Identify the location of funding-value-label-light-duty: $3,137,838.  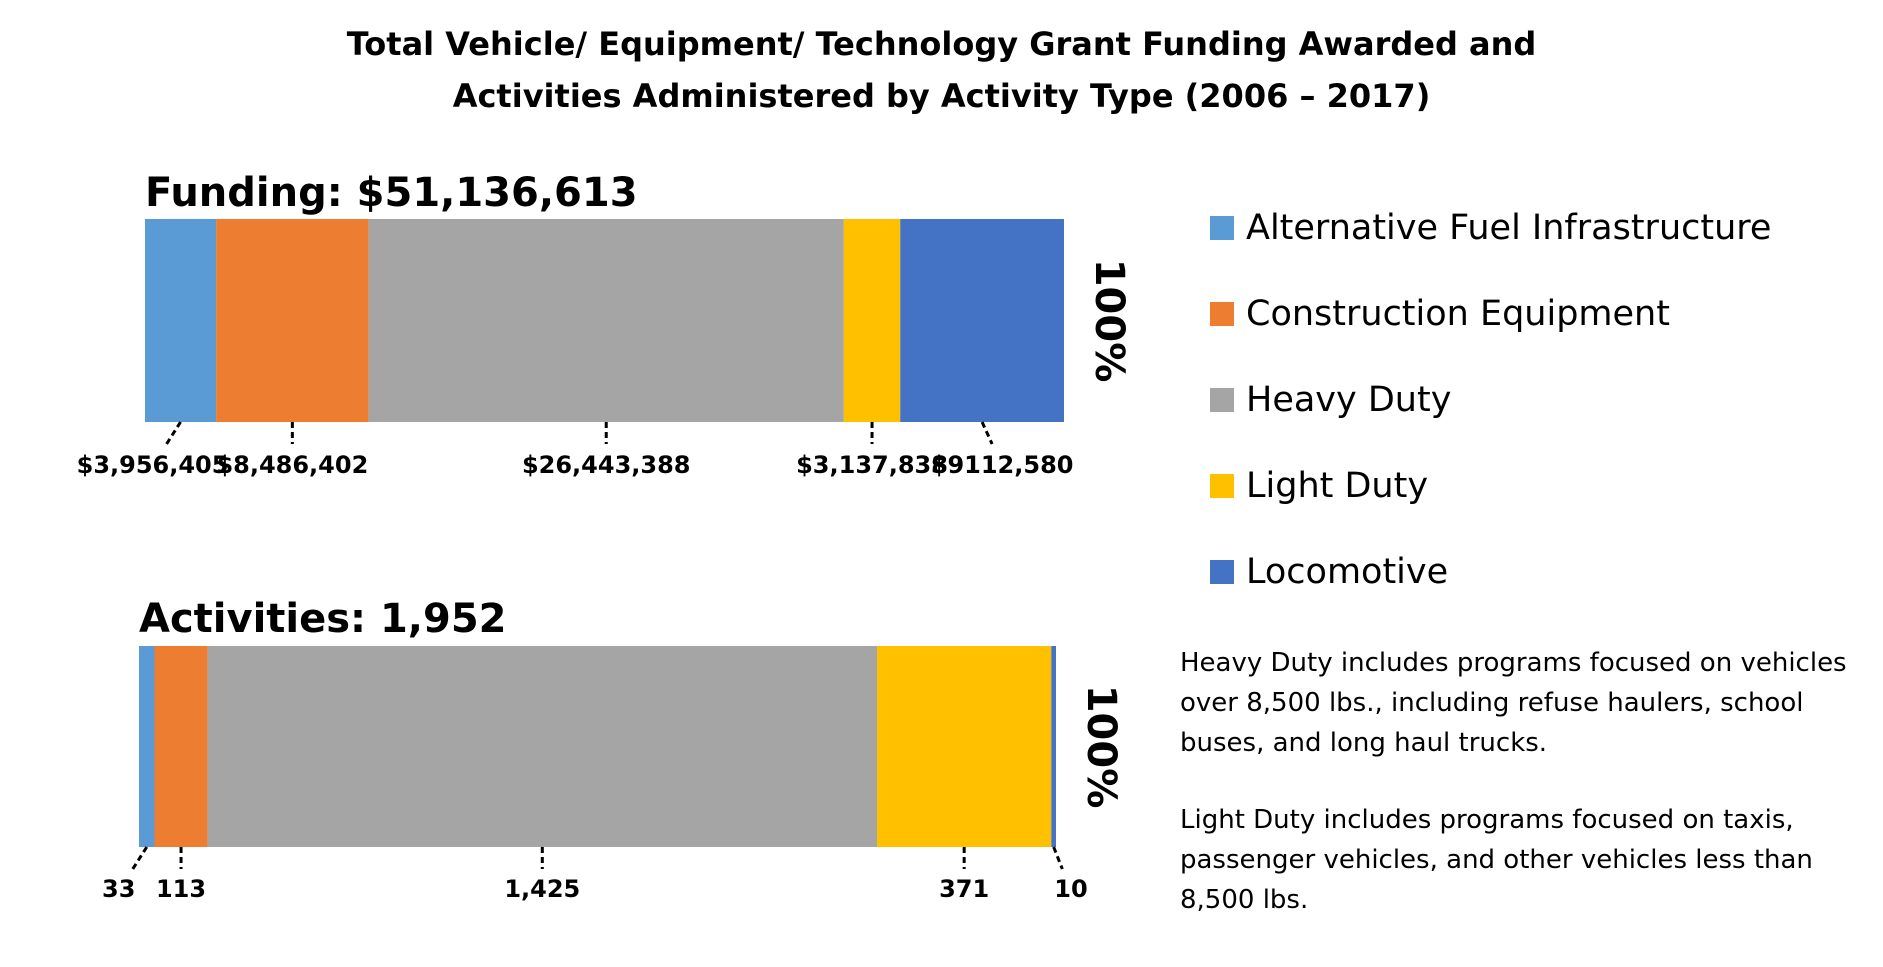
(872, 465).